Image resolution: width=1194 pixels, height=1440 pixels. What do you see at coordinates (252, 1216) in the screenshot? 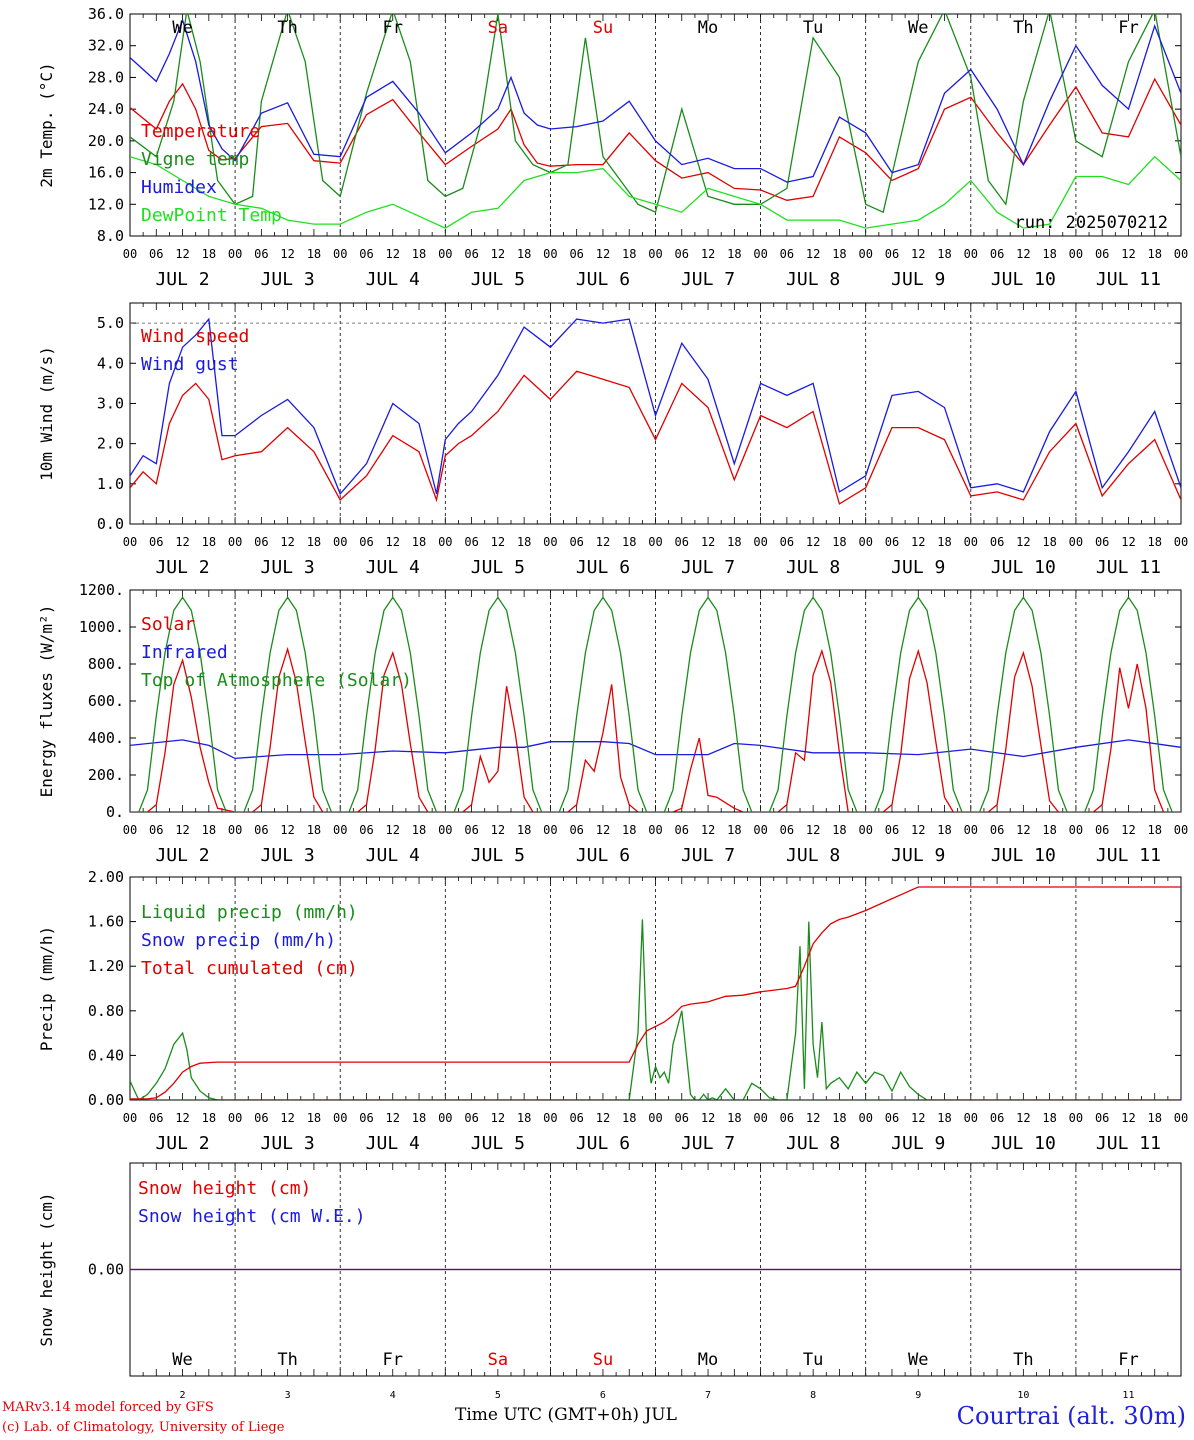
I see `legend-entry: Snow height (cm W.E.)` at bounding box center [252, 1216].